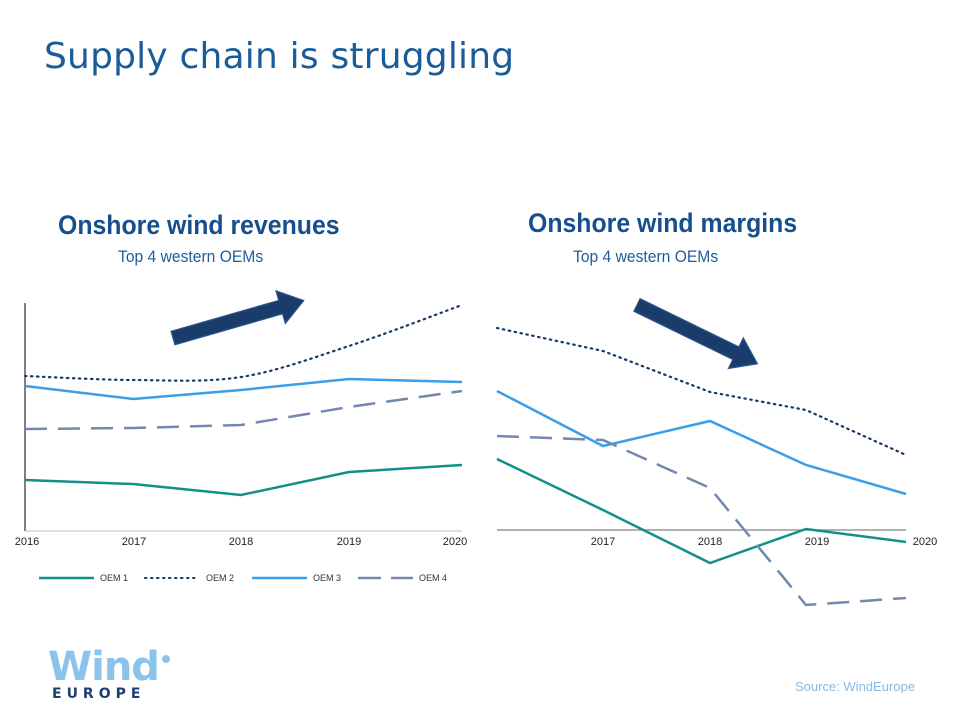 This screenshot has height=720, width=960. Describe the element at coordinates (646, 256) in the screenshot. I see `margins-chart-subtitle: Top 4 western OEMs` at that location.